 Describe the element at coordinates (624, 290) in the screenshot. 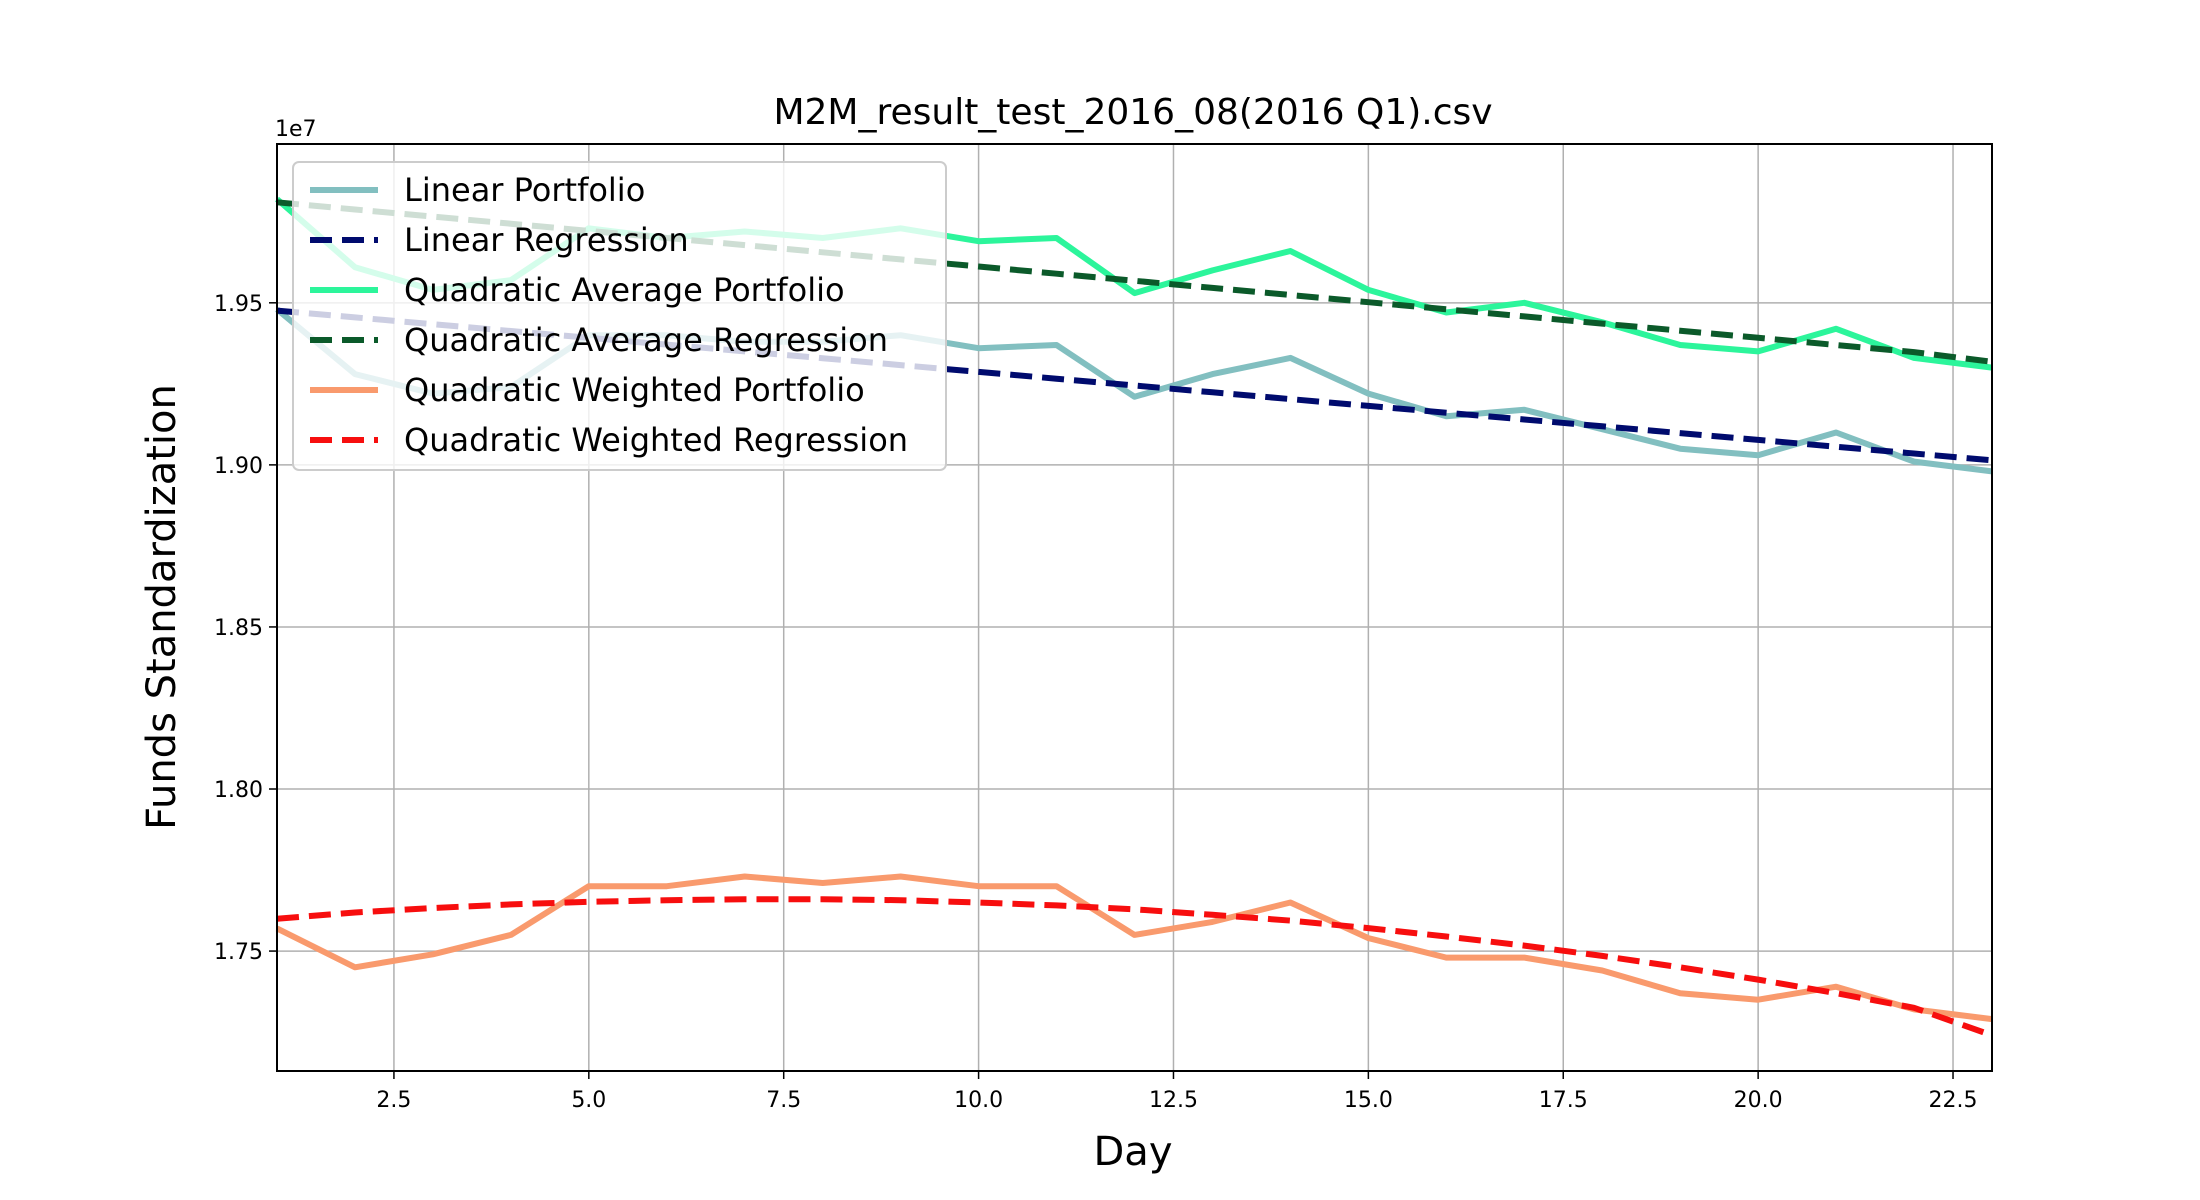

I see `legend-label-quadratic-average-portfolio: Quadratic Average Portfolio` at that location.